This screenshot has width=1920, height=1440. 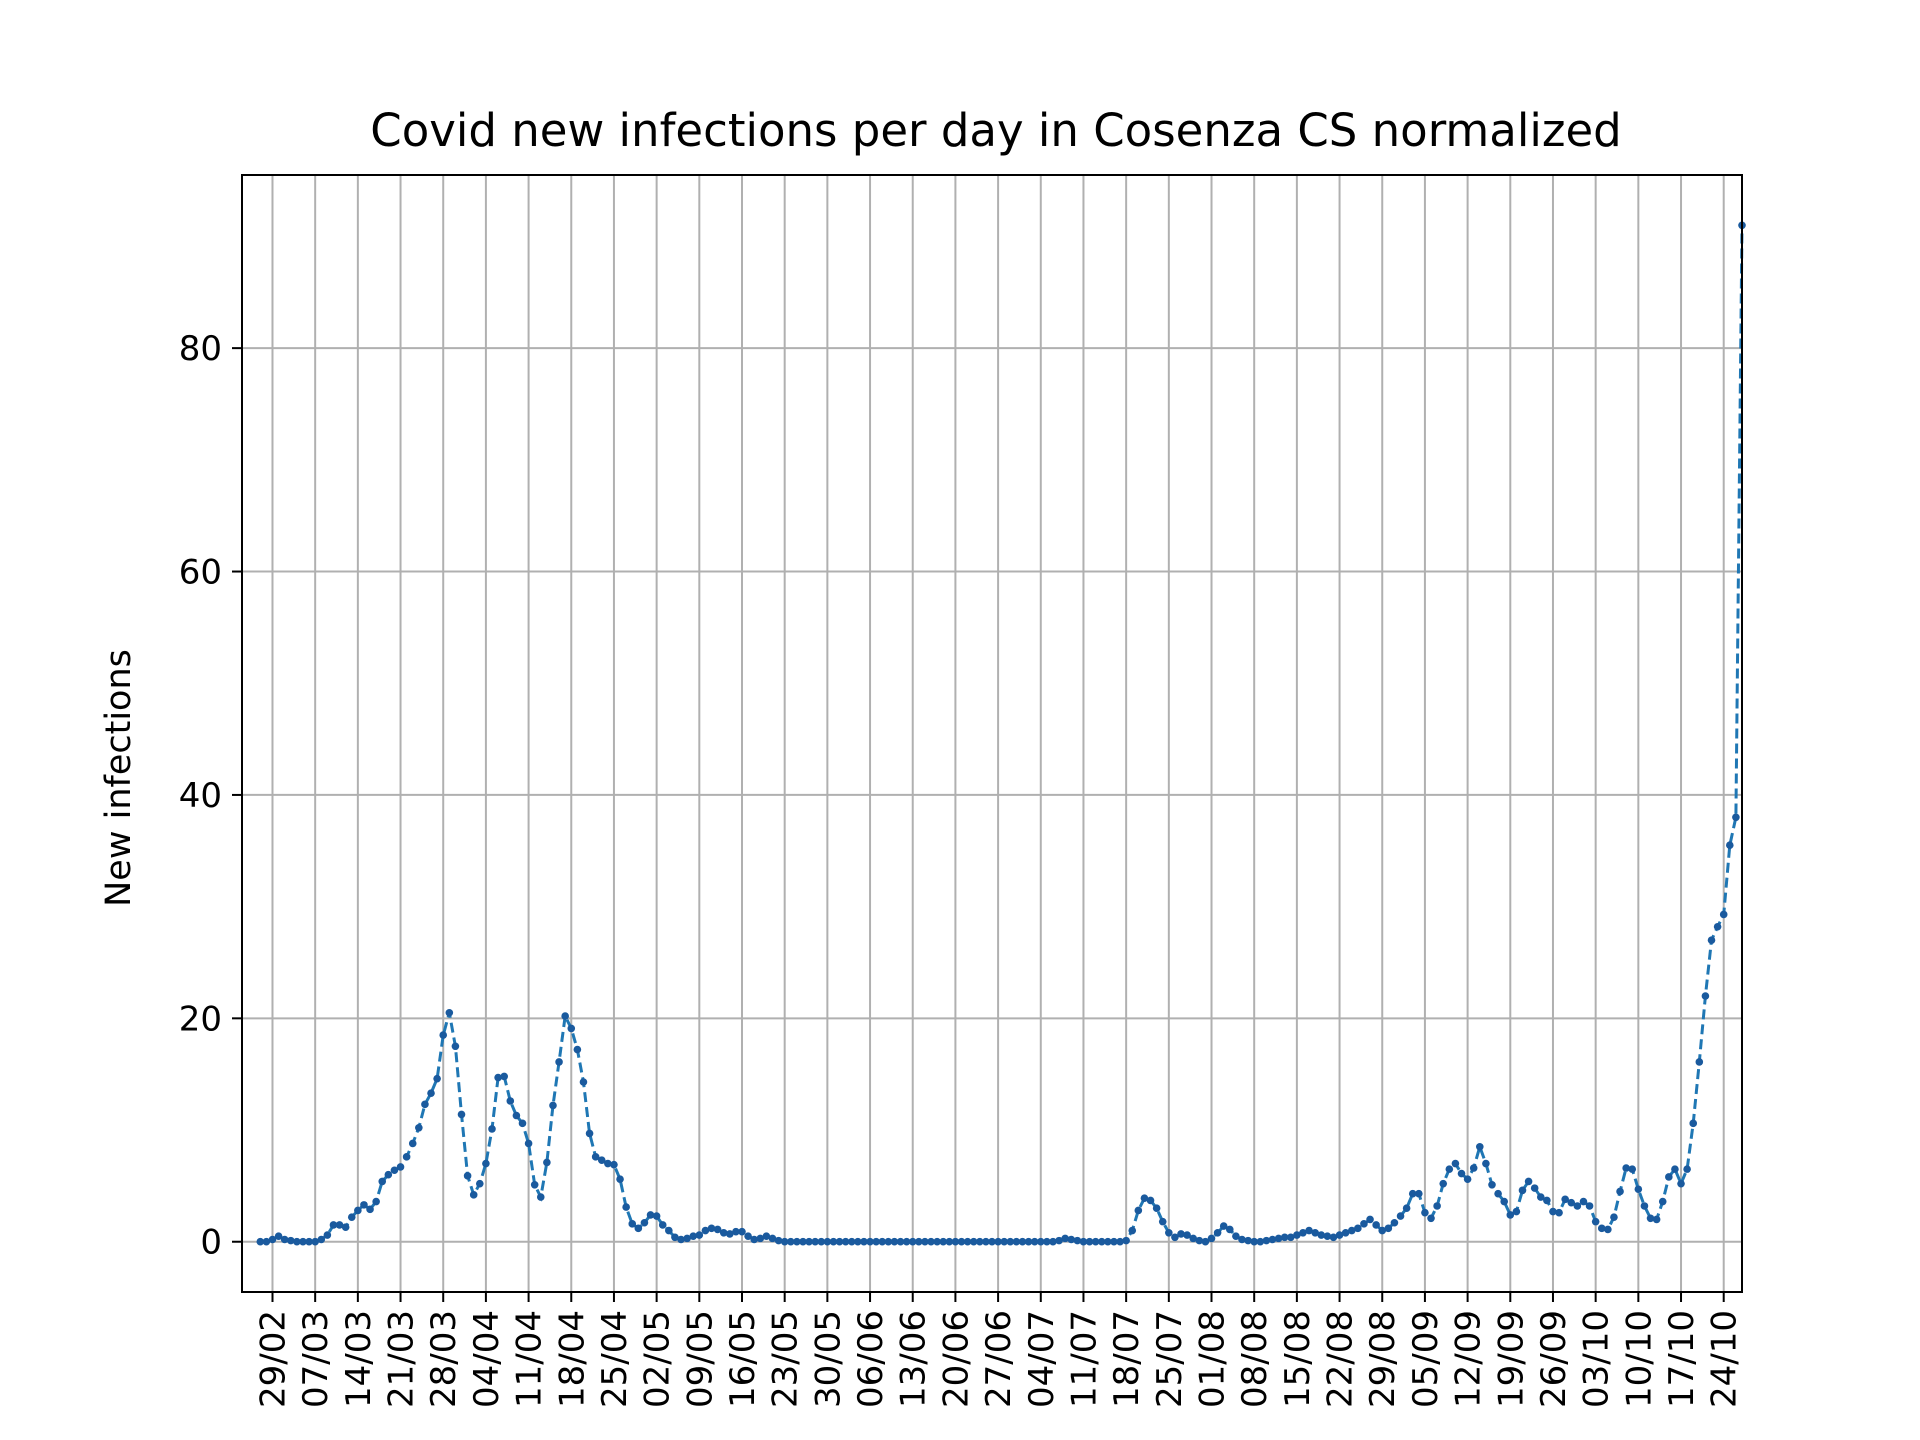 What do you see at coordinates (1639, 1359) in the screenshot?
I see `x-tick-label: 10/10` at bounding box center [1639, 1359].